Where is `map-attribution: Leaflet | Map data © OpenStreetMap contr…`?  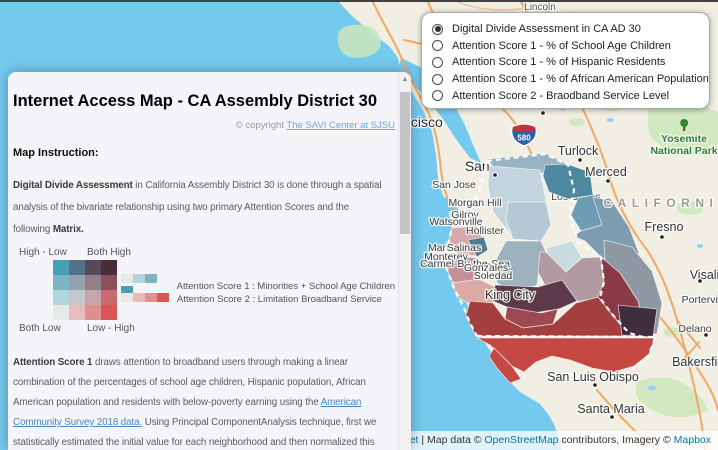 map-attribution: Leaflet | Map data © OpenStreetMap contr… is located at coordinates (548, 440).